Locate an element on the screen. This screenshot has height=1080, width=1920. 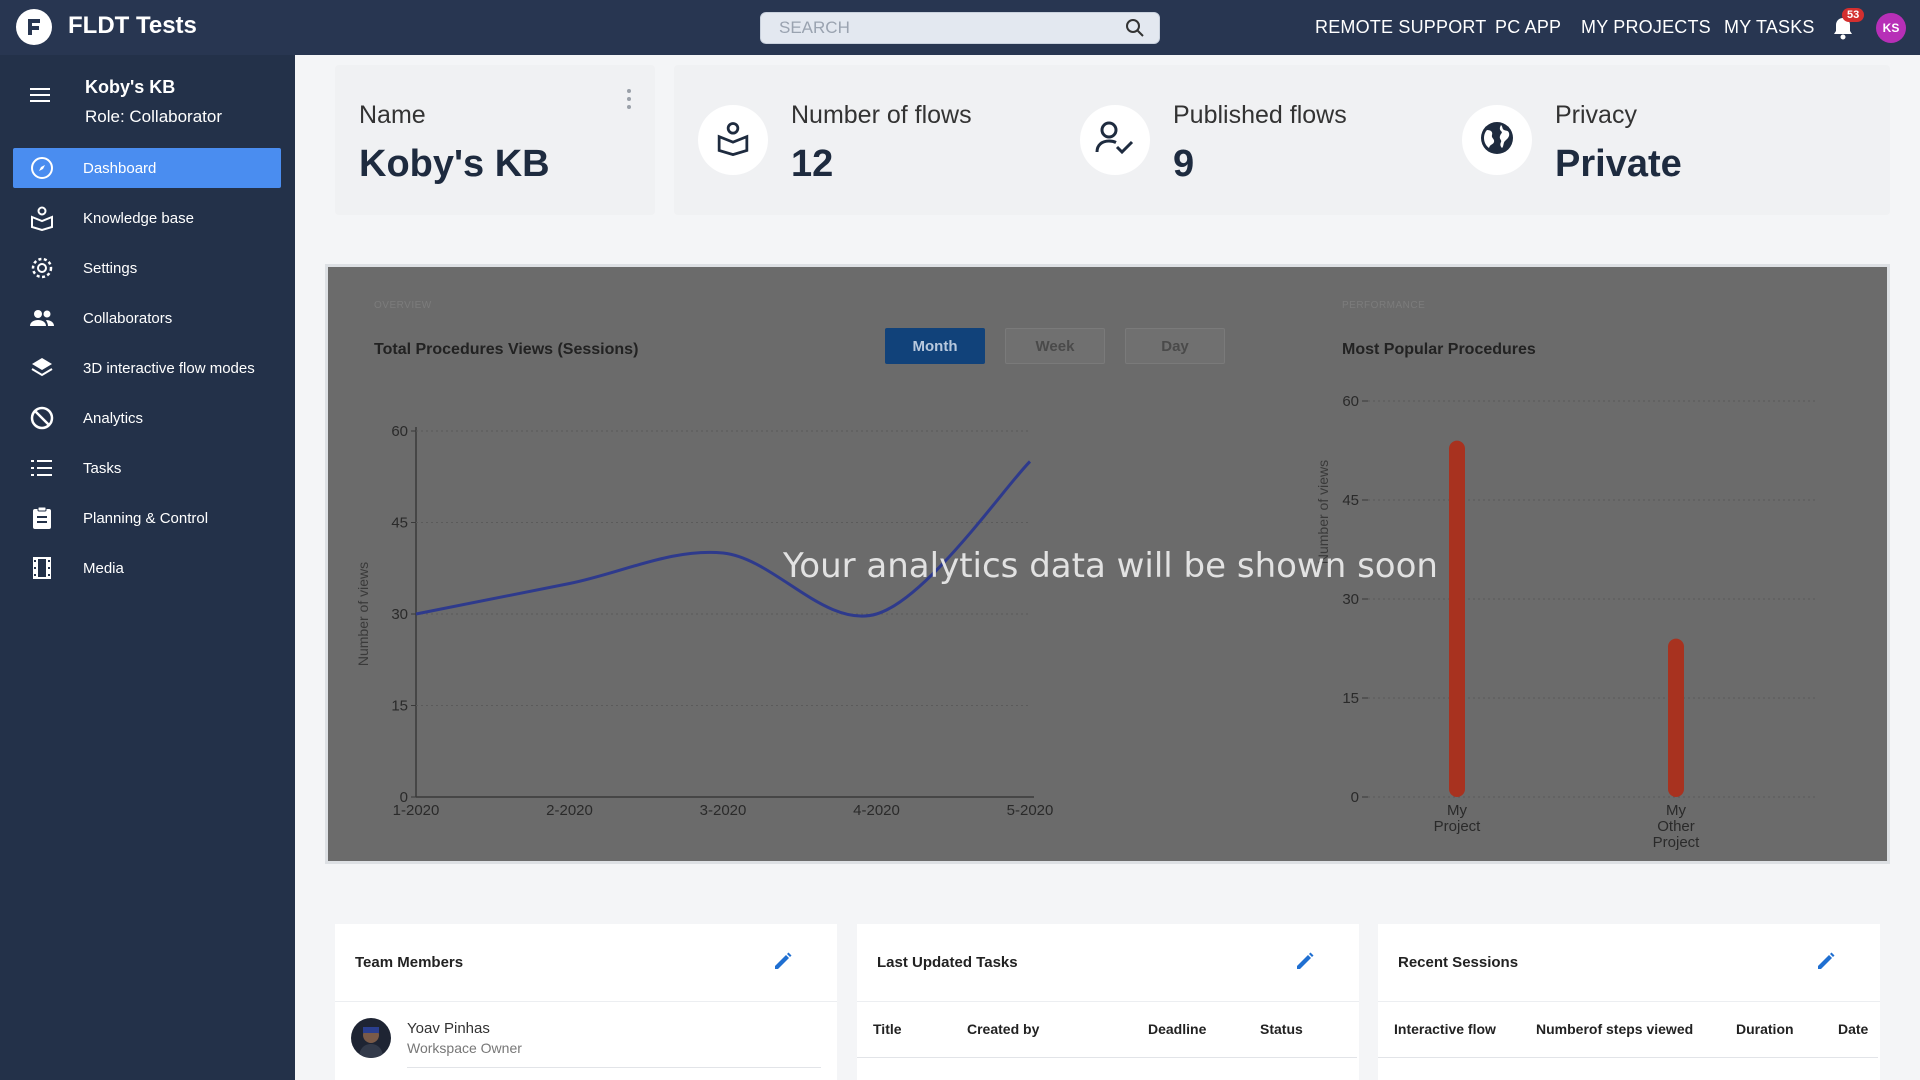
column-header: Created by is located at coordinates (1003, 1029).